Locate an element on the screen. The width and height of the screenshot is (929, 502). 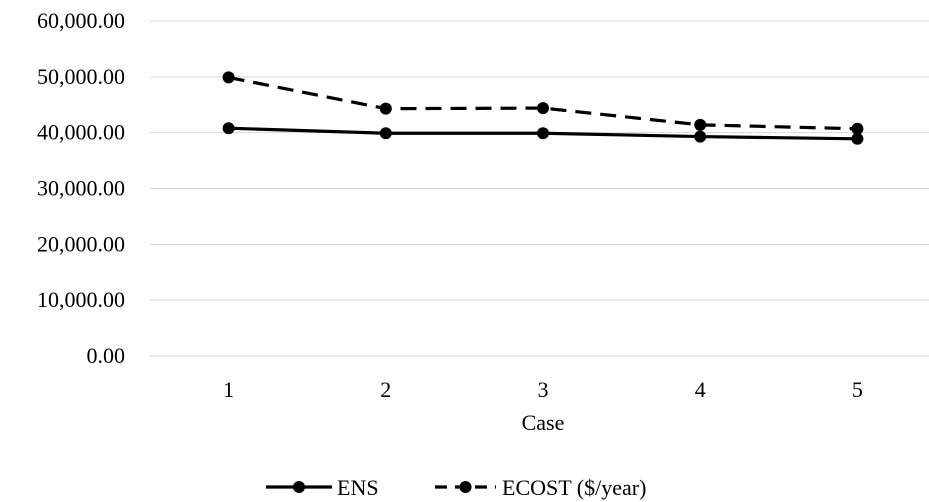
y-tick-label: 40,000.00 is located at coordinates (81, 132).